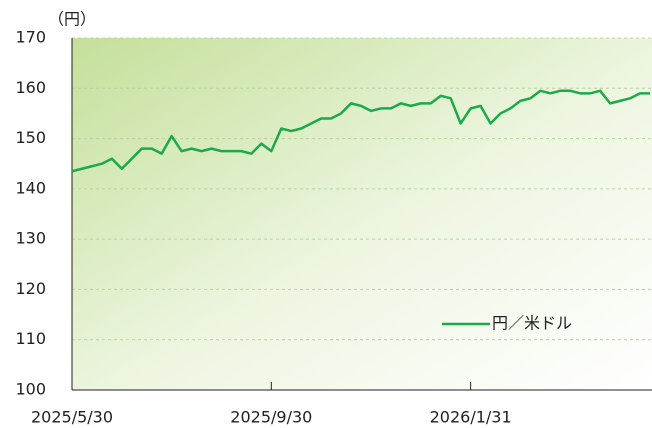  Describe the element at coordinates (30, 187) in the screenshot. I see `y-tick-label: 140` at that location.